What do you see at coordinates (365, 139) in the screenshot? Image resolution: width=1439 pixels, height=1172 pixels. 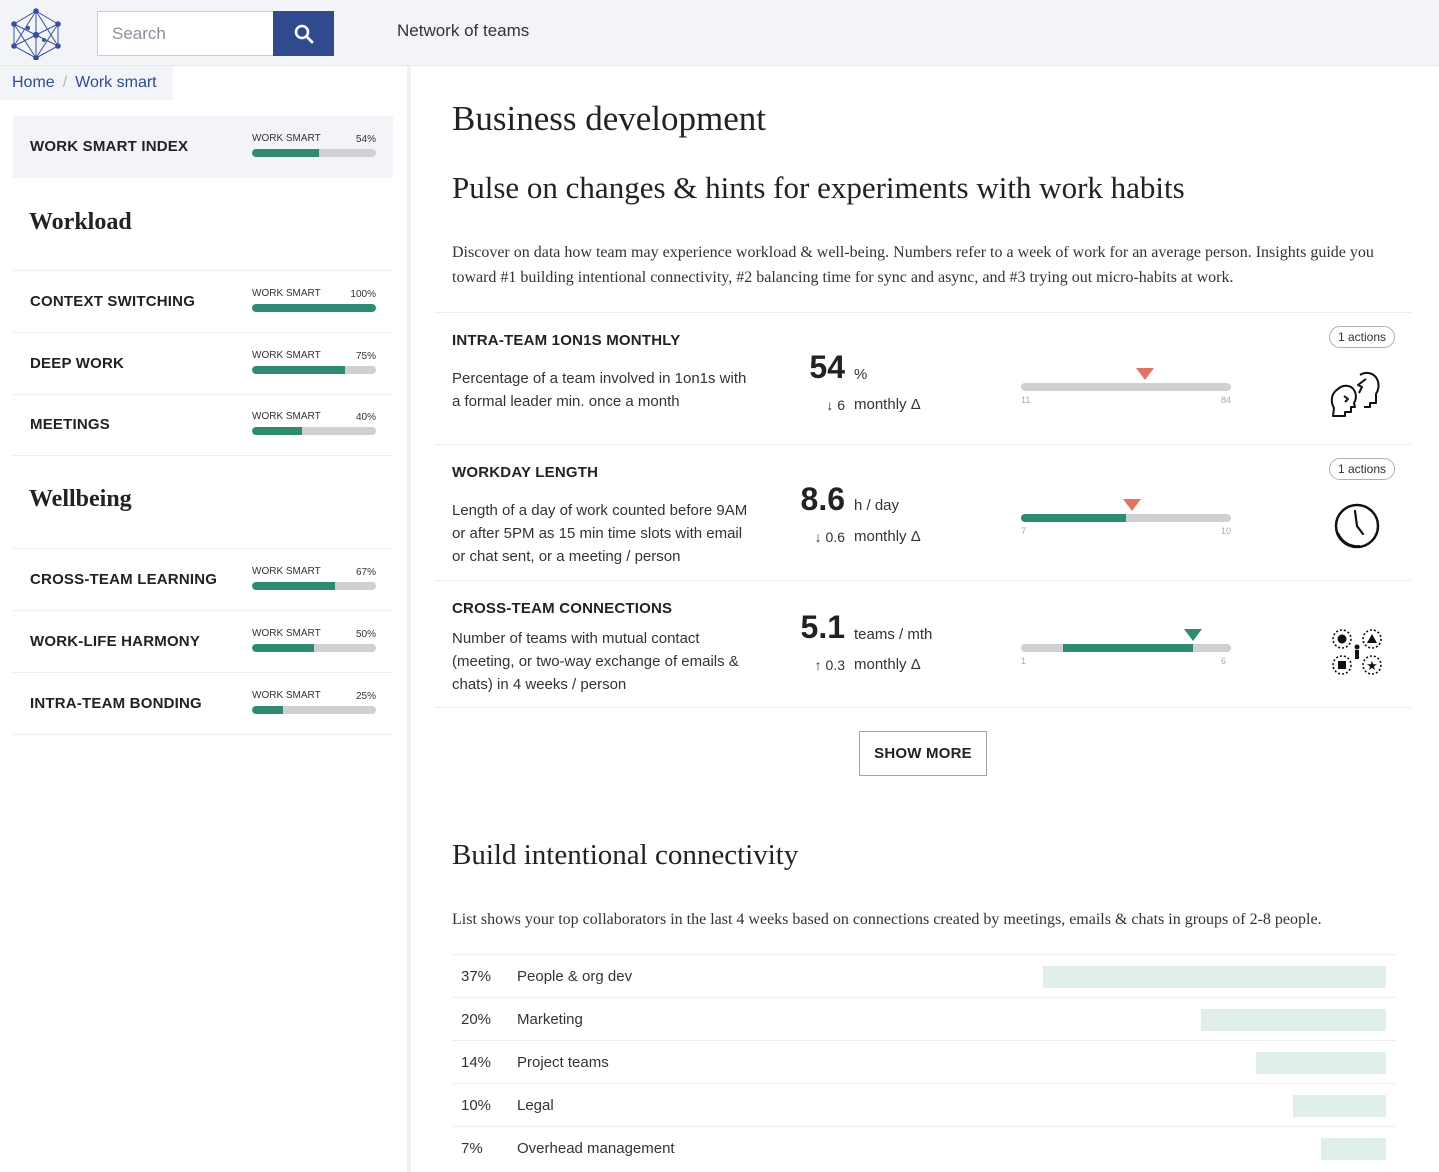 I see `work-smart-percent: 54%` at bounding box center [365, 139].